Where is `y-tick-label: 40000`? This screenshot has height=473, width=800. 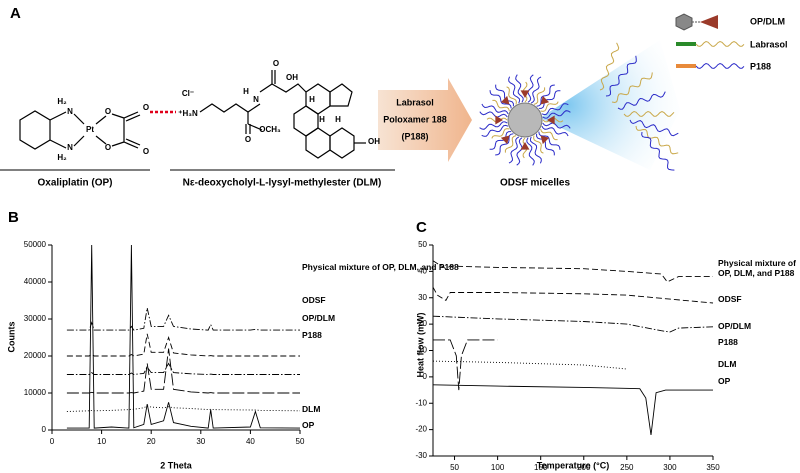
y-tick-label: 40000 is located at coordinates (35, 281).